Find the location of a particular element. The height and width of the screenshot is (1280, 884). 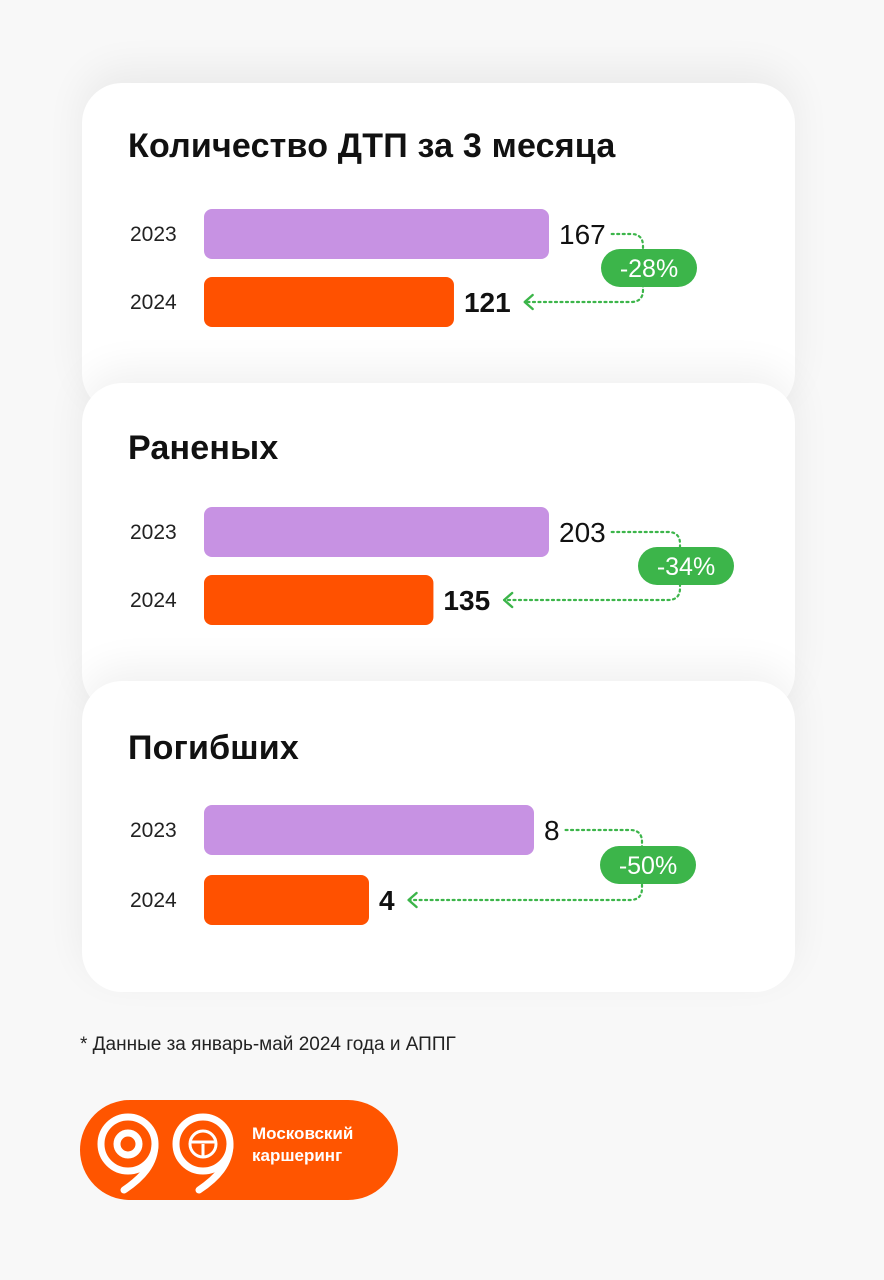

chart-accidents: 2023 167 2024 121 -28% is located at coordinates (413, 268).